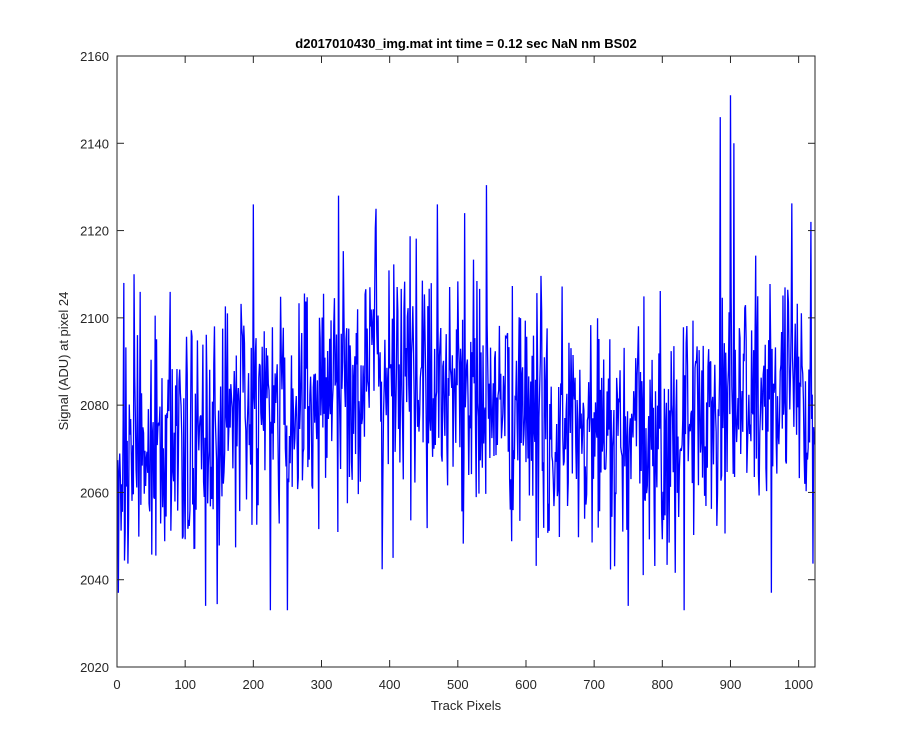 Image resolution: width=900 pixels, height=755 pixels. I want to click on y-tick-label: 2080, so click(94, 405).